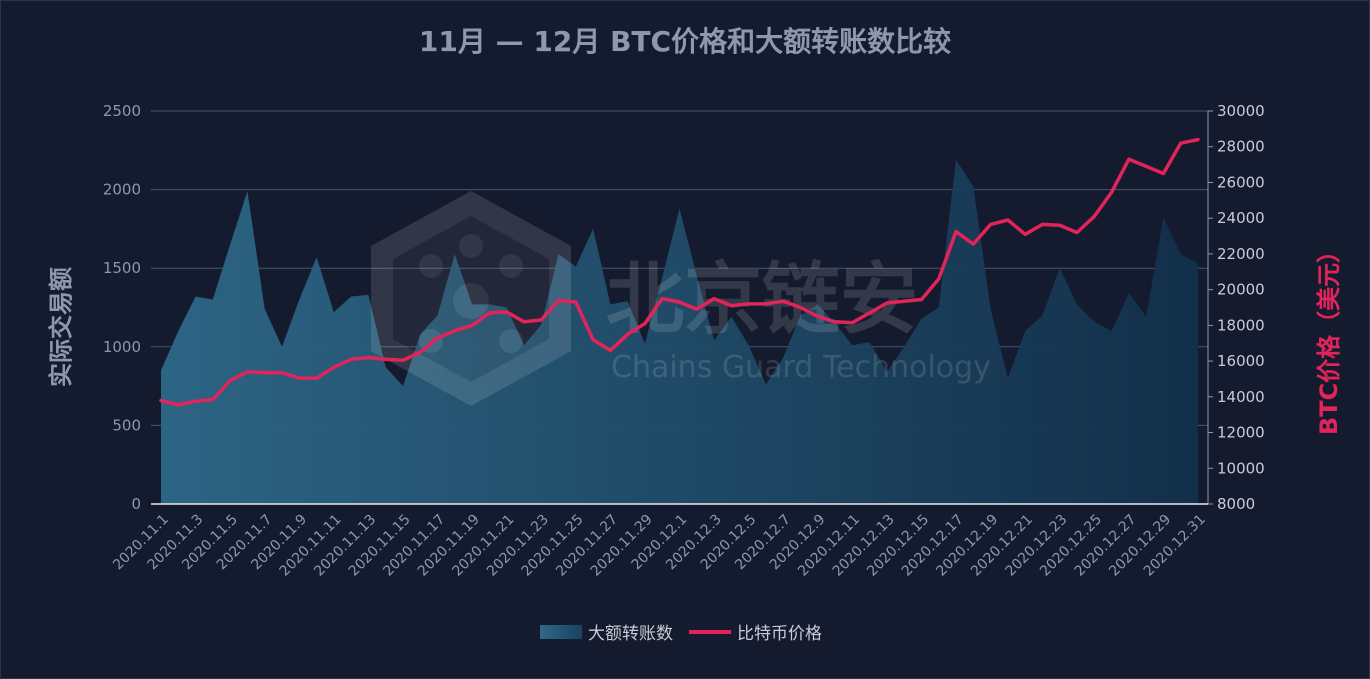 The width and height of the screenshot is (1370, 679). I want to click on y-tick-right-label: 22000, so click(1241, 254).